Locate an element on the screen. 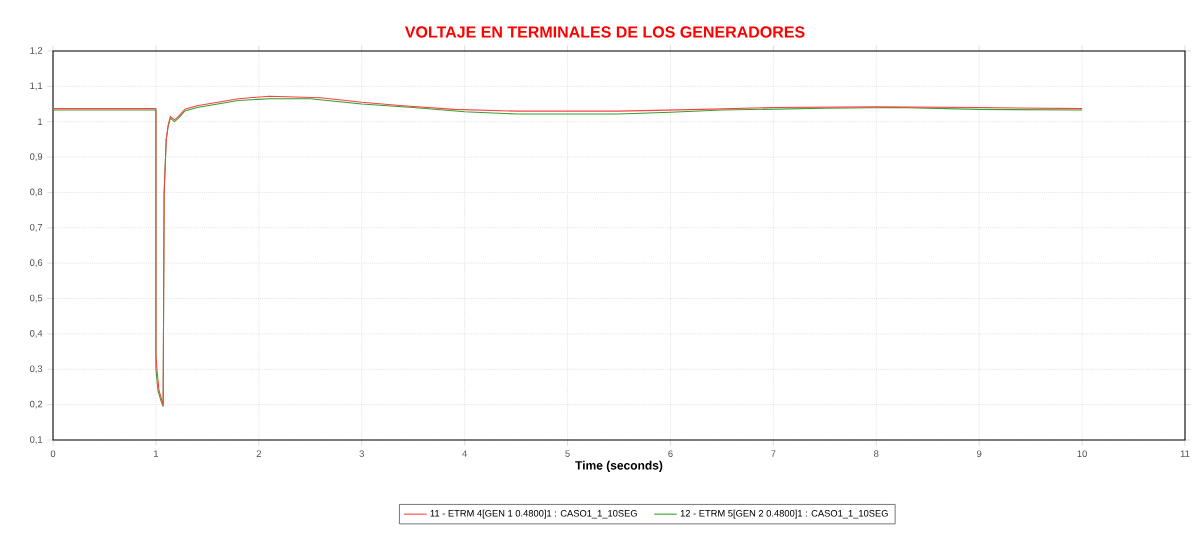  x-tick-label: 5 is located at coordinates (567, 453).